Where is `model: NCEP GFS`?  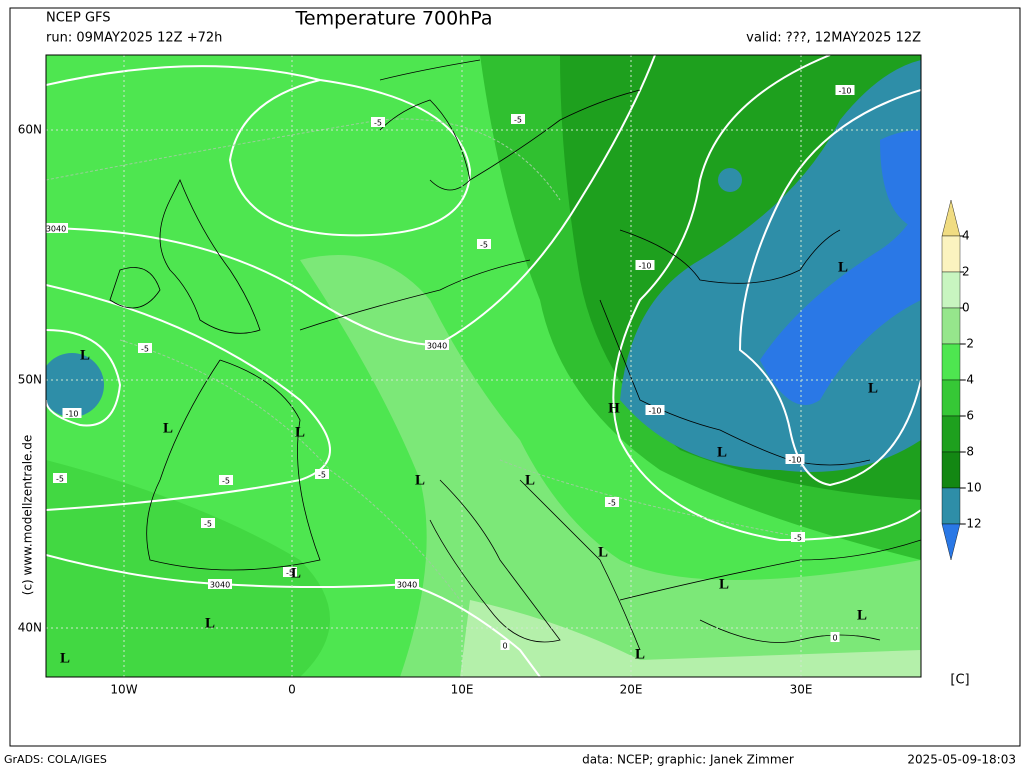
model: NCEP GFS is located at coordinates (78, 18).